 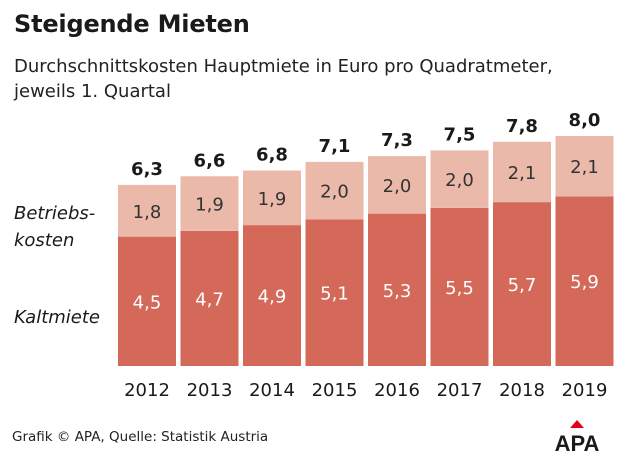 I want to click on label-betriebskosten-2019: 2,1, so click(x=584, y=167).